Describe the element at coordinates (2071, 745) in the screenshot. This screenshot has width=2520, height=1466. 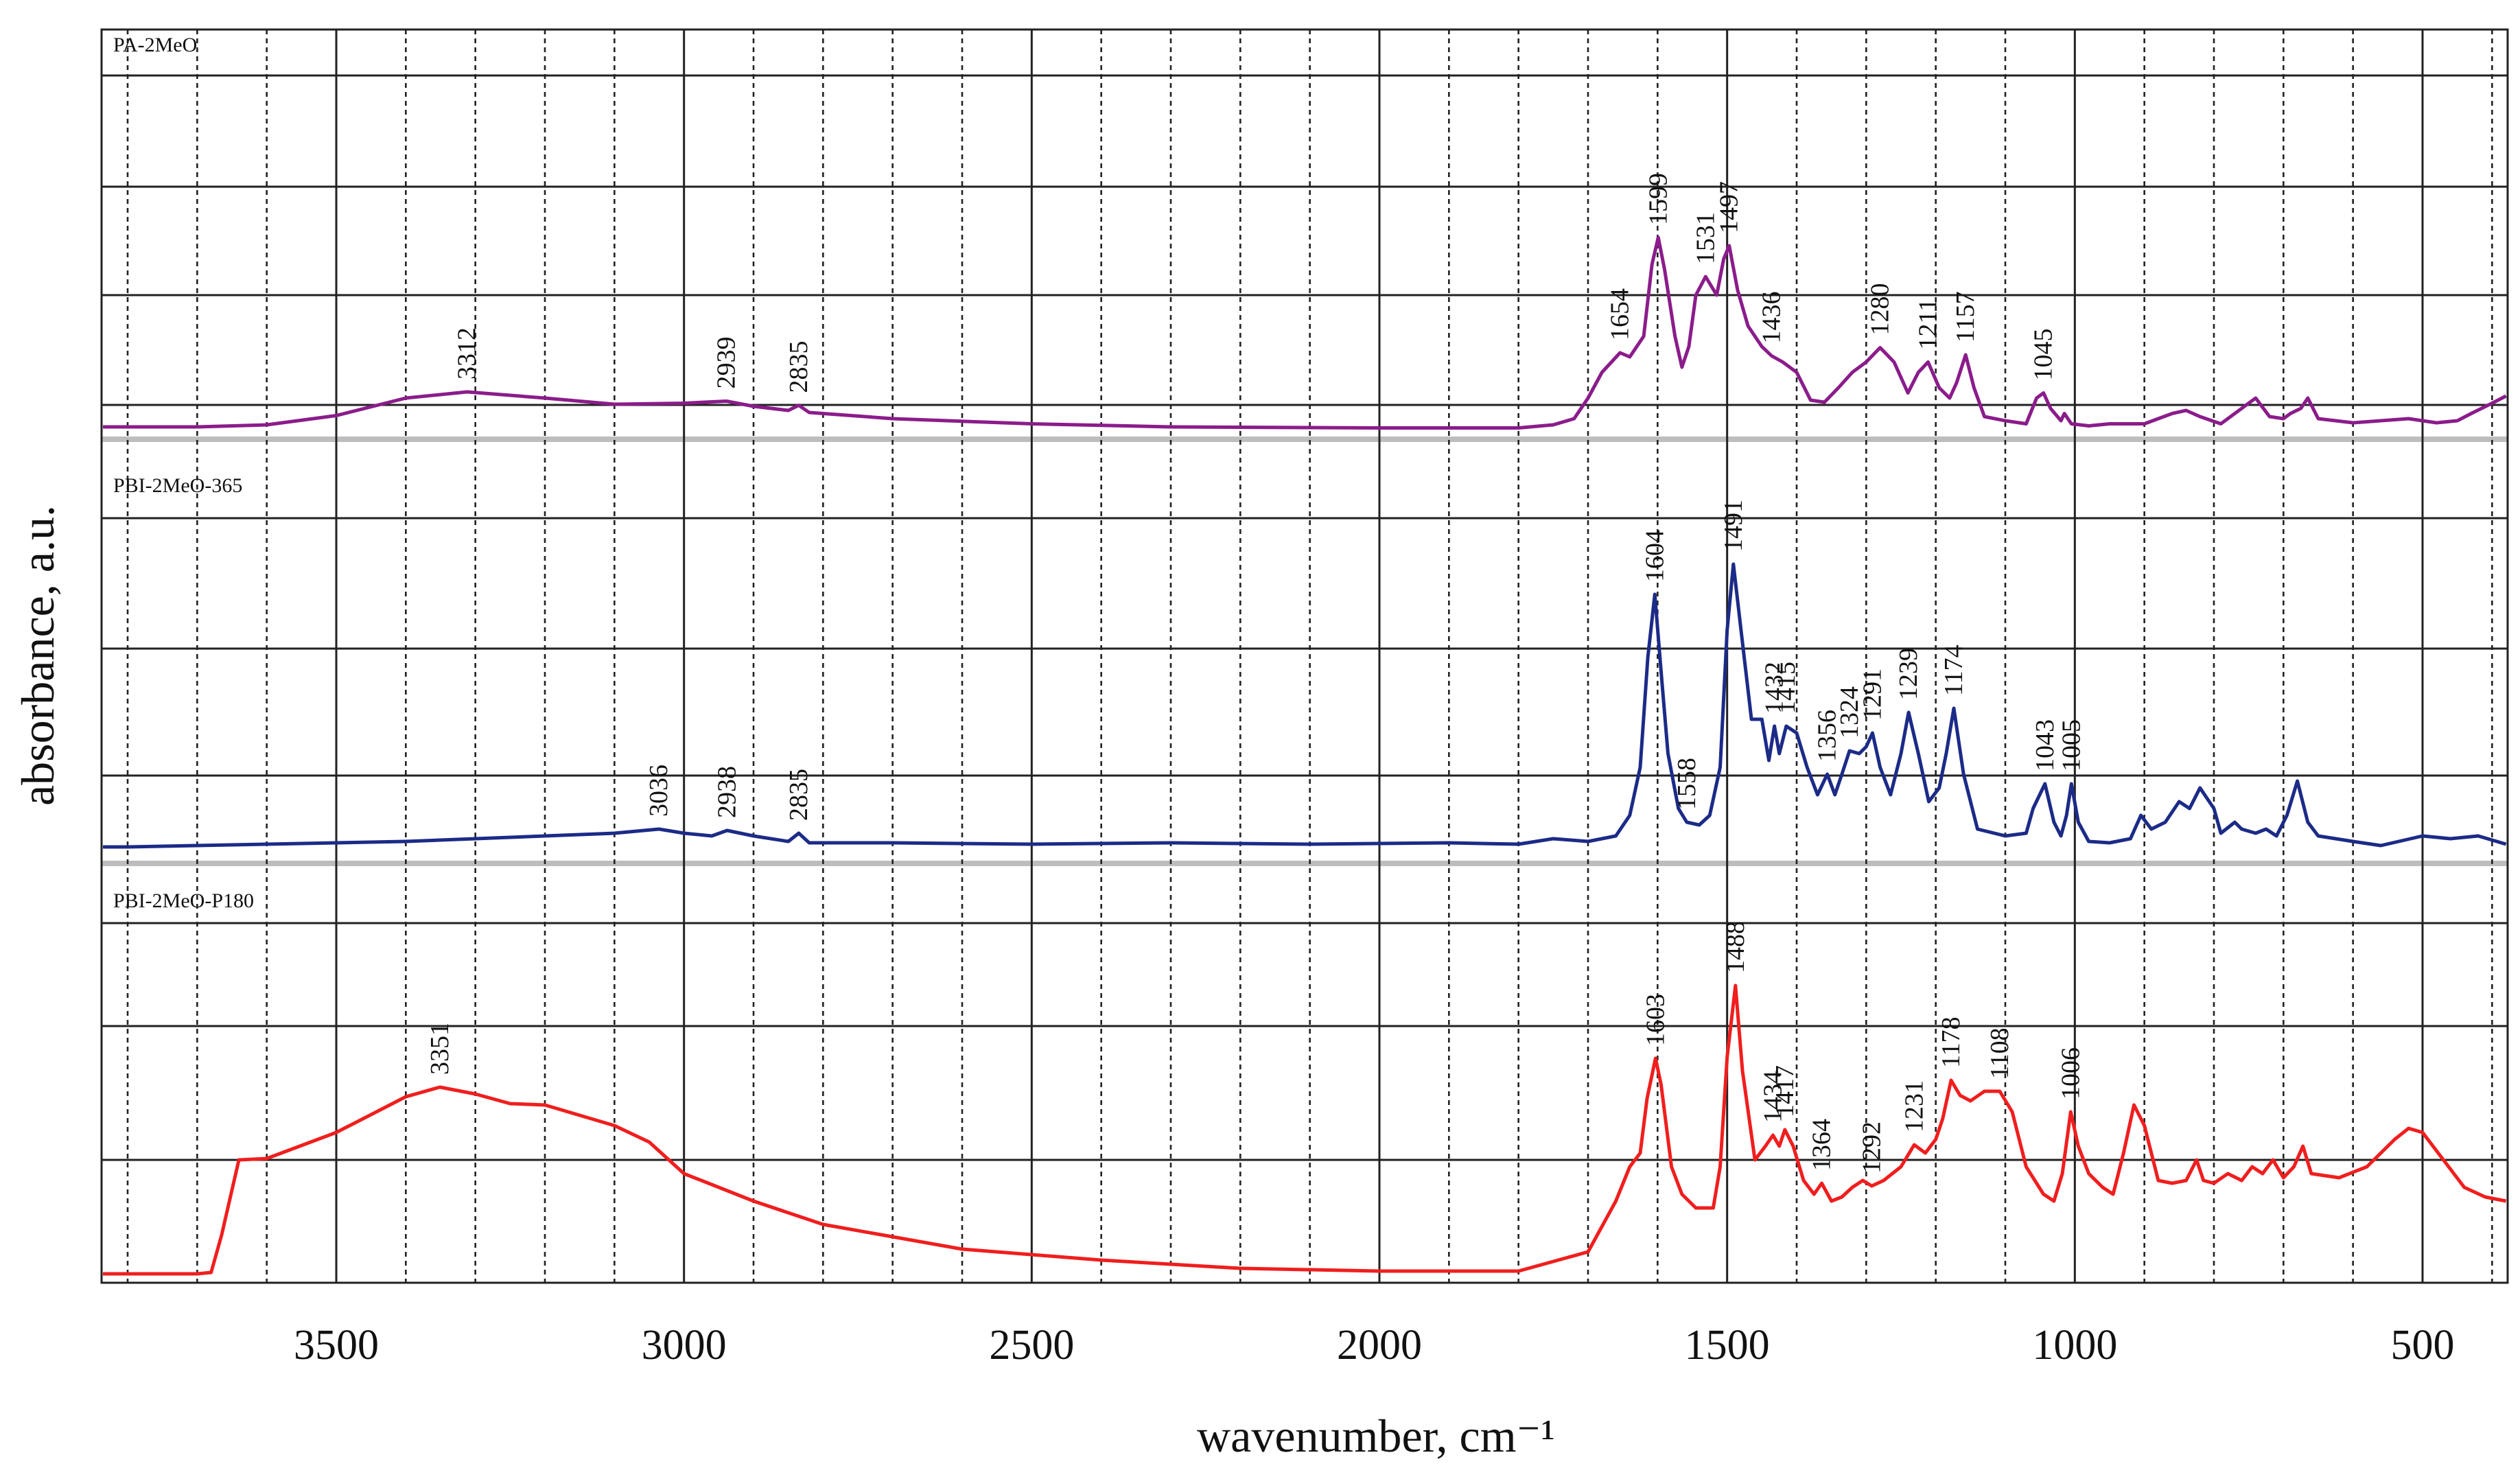
I see `peak-label: 1005` at that location.